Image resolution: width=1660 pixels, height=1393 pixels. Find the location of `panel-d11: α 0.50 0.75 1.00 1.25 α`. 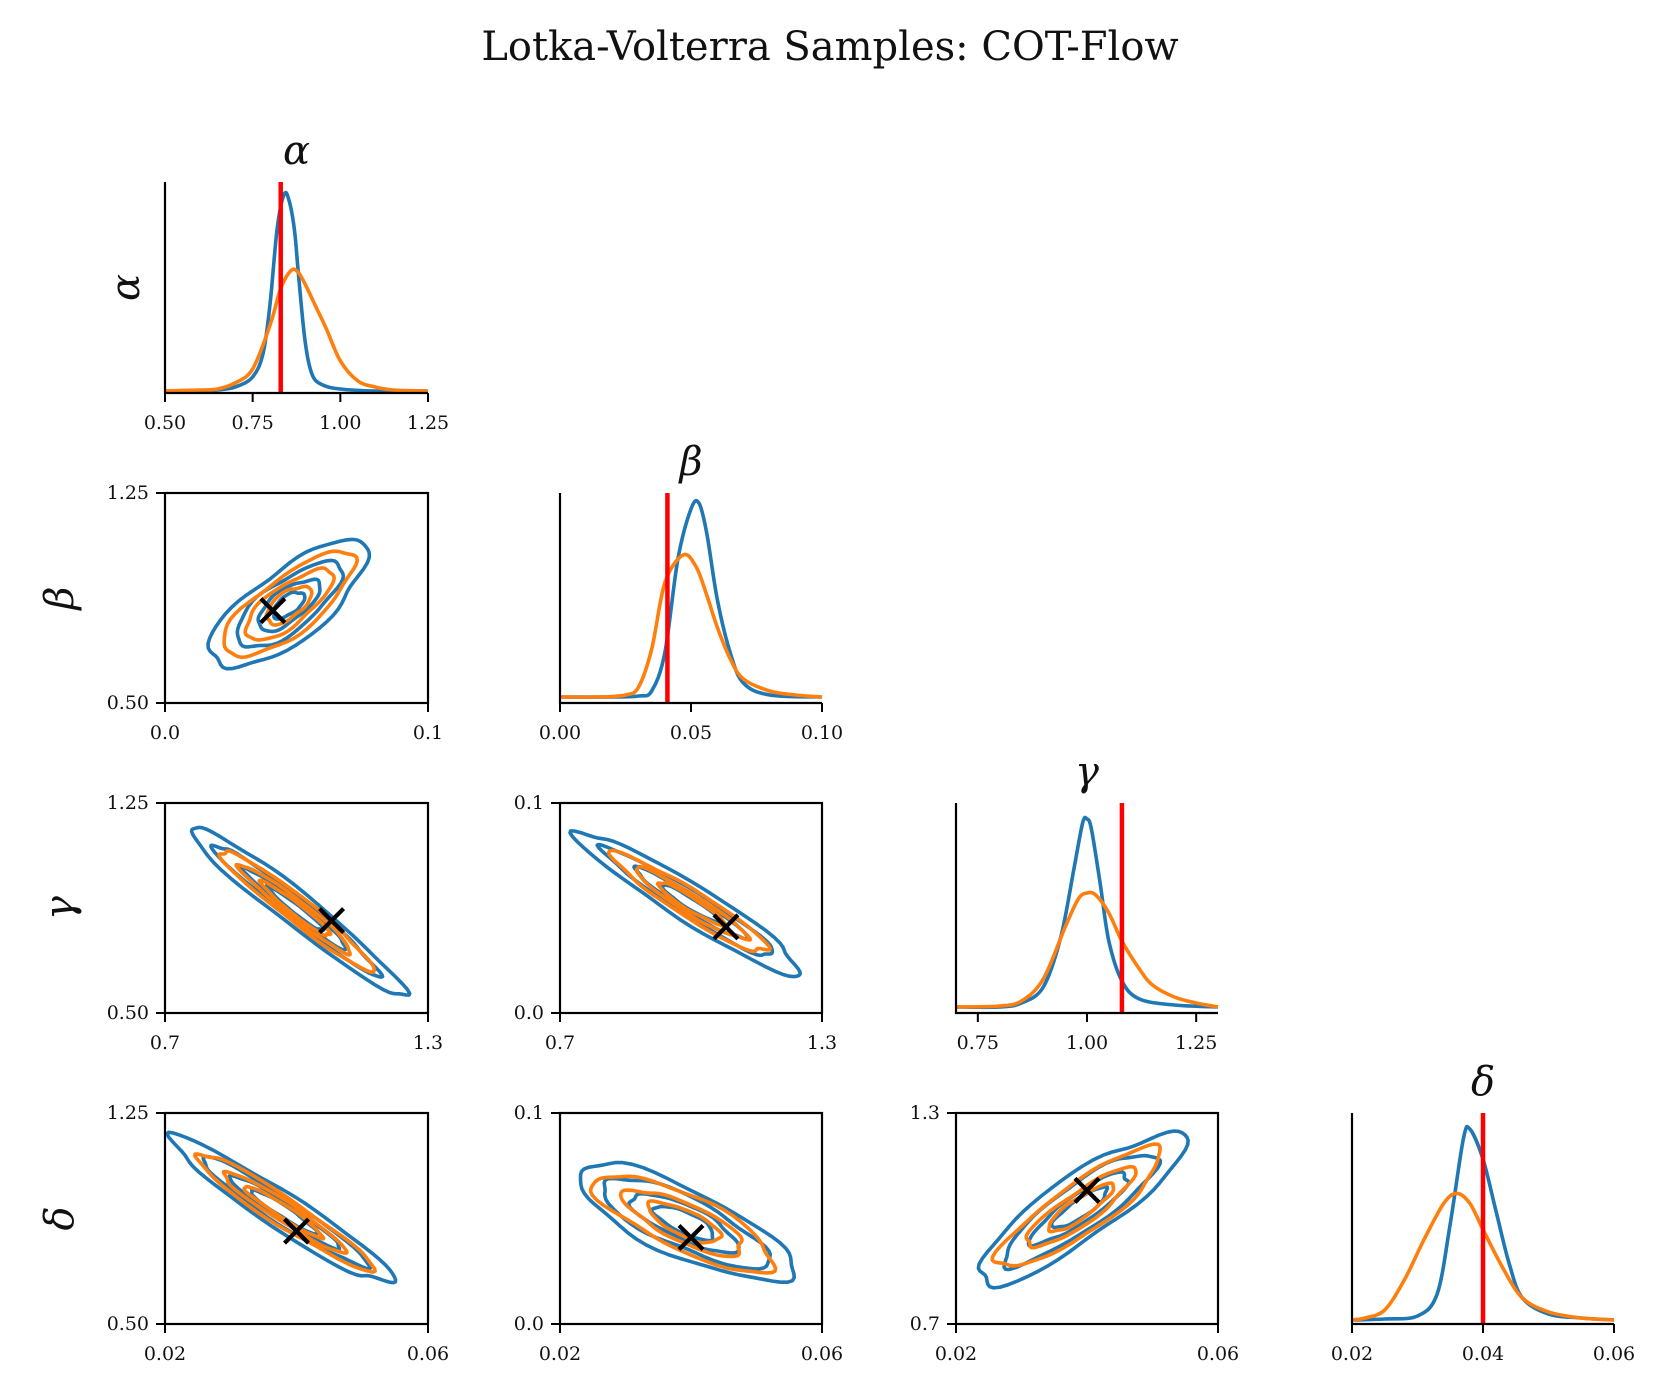

panel-d11: α 0.50 0.75 1.00 1.25 α is located at coordinates (276, 281).